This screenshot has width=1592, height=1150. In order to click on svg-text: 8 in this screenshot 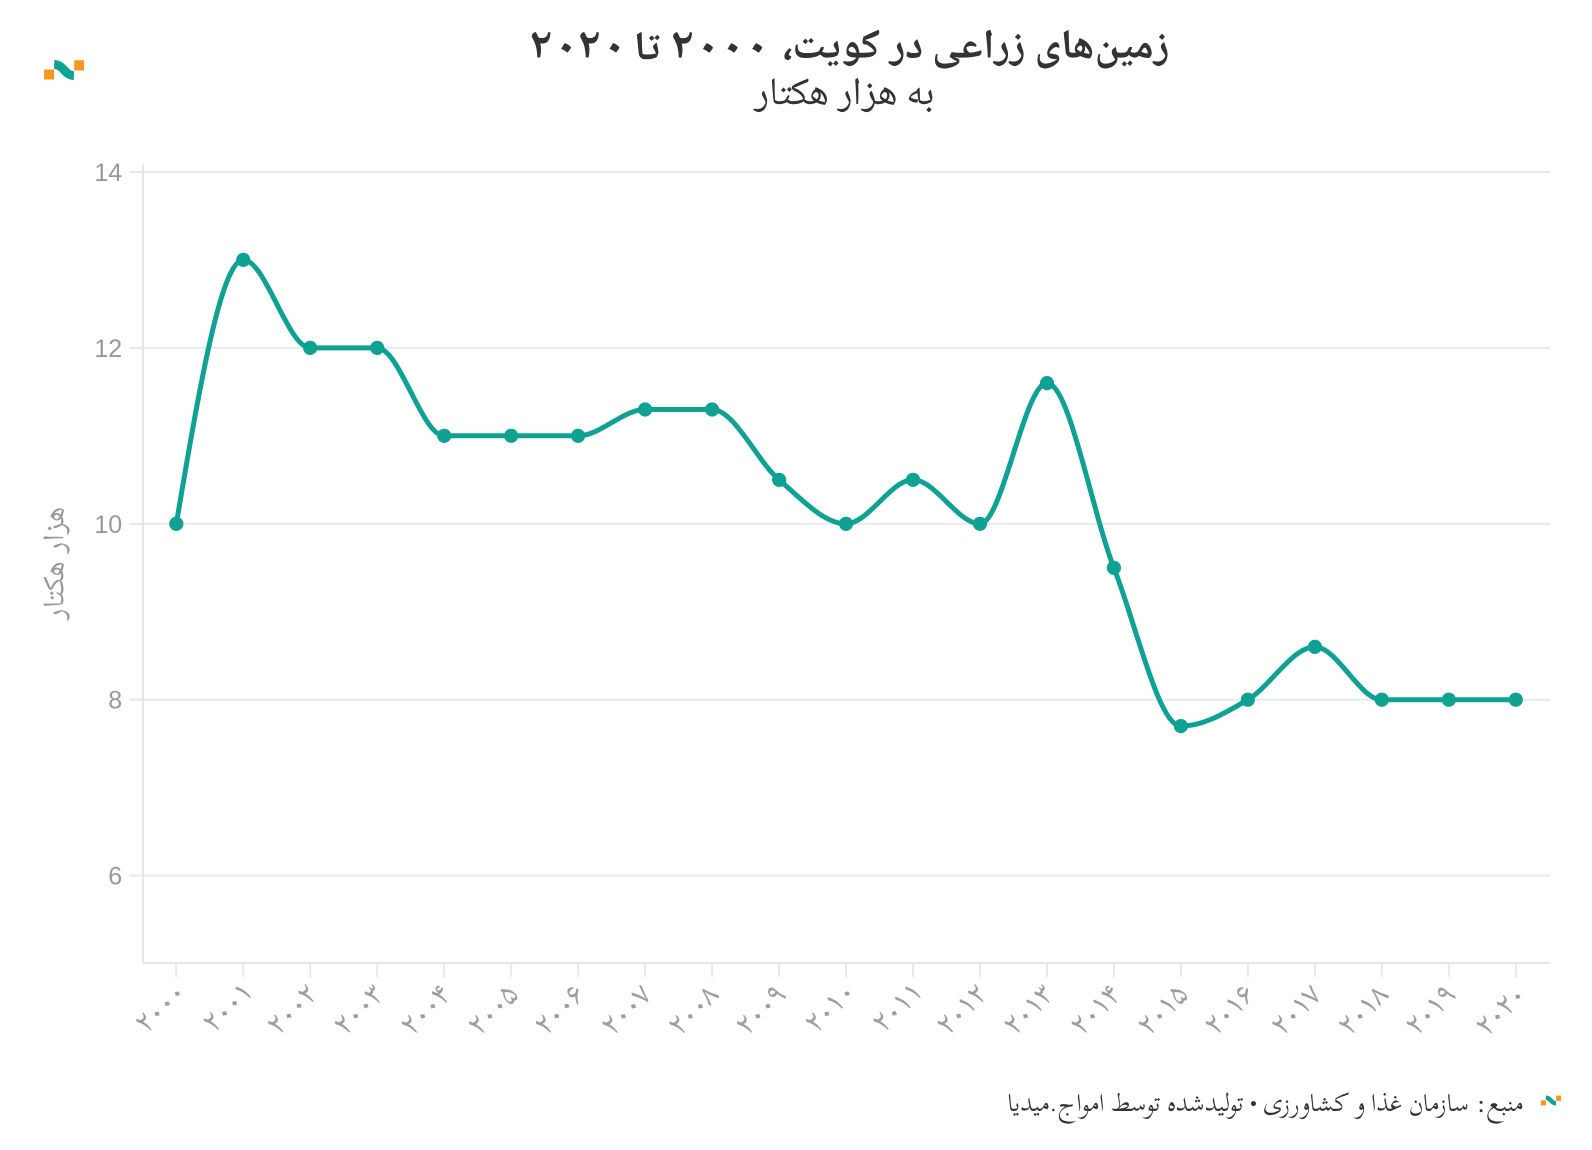, I will do `click(115, 701)`.